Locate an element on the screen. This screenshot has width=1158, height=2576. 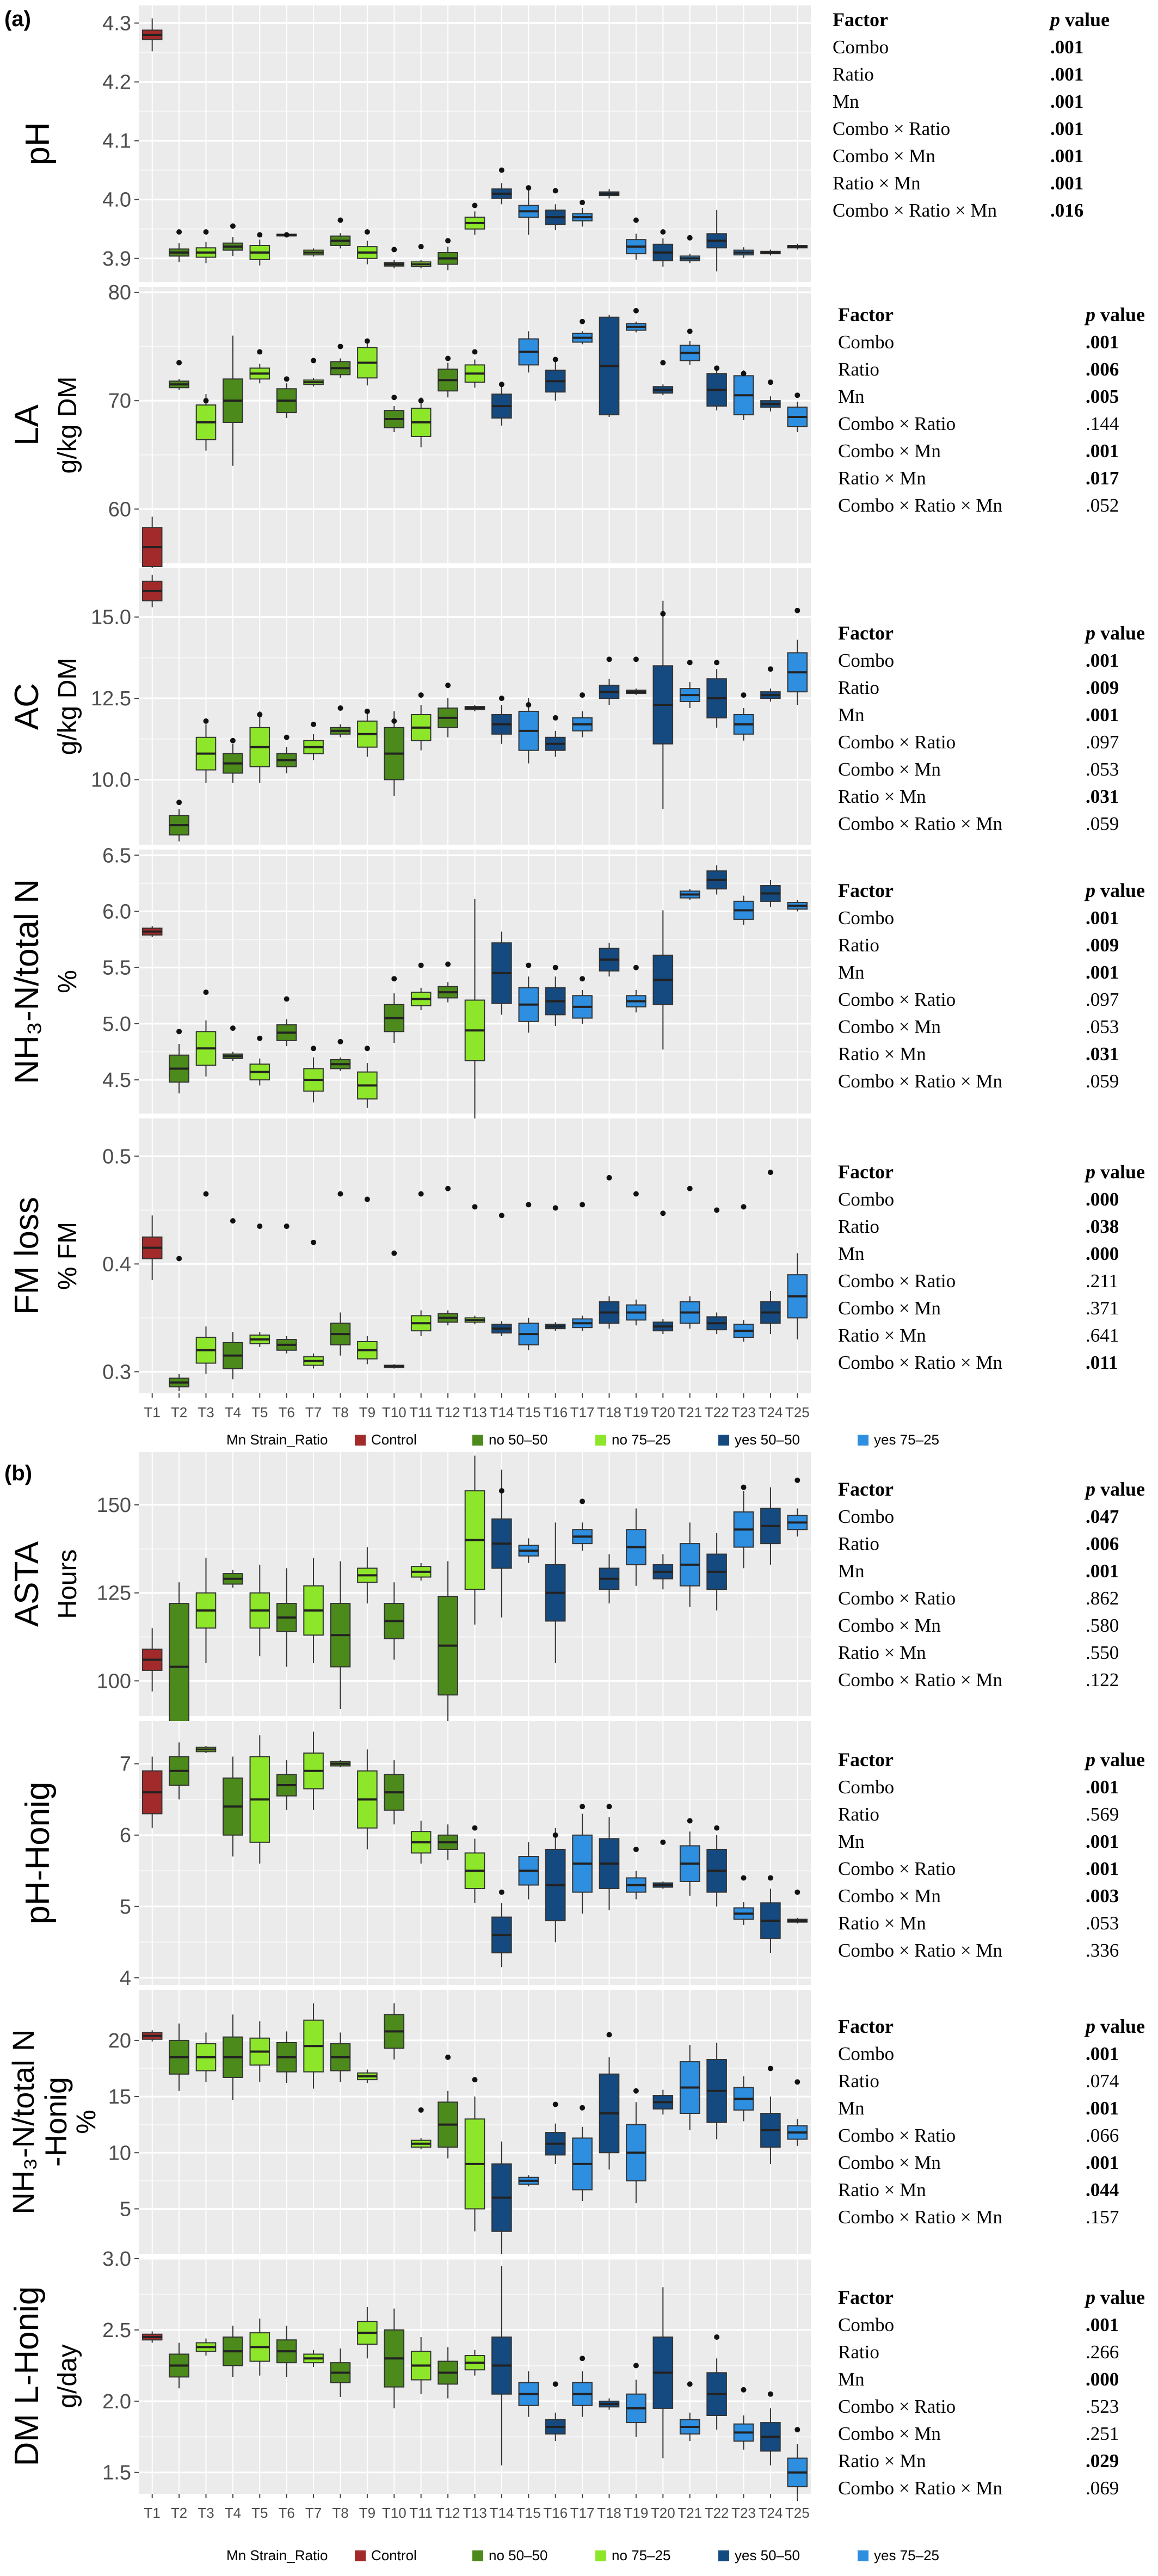
x-tick-label: T11 is located at coordinates (421, 1412).